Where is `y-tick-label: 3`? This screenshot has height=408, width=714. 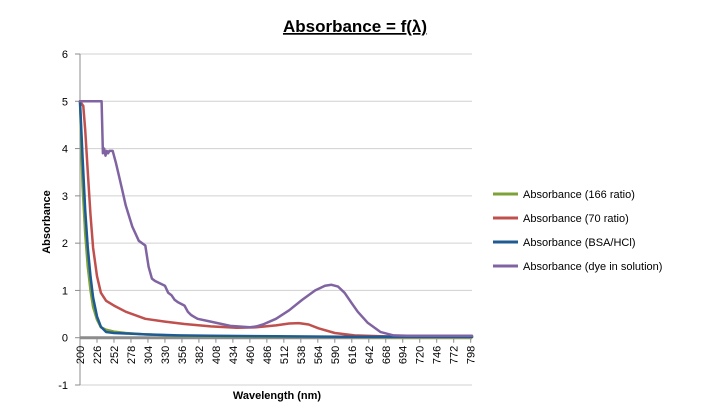
y-tick-label: 3 is located at coordinates (65, 197).